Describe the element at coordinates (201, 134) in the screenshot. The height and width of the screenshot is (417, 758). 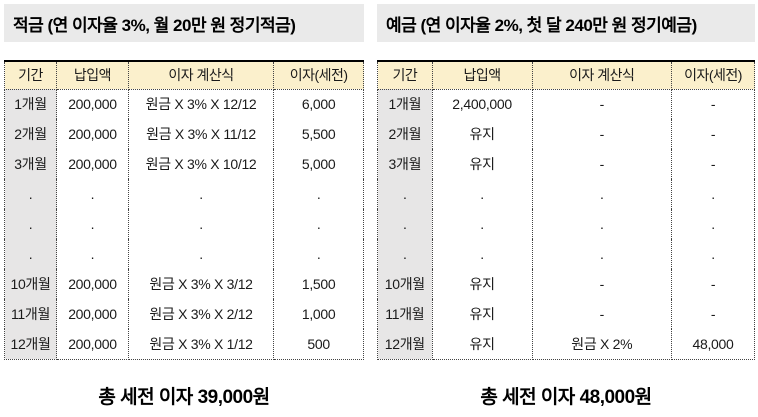
I see `table-cell: 원금 X 3% X 11/12` at that location.